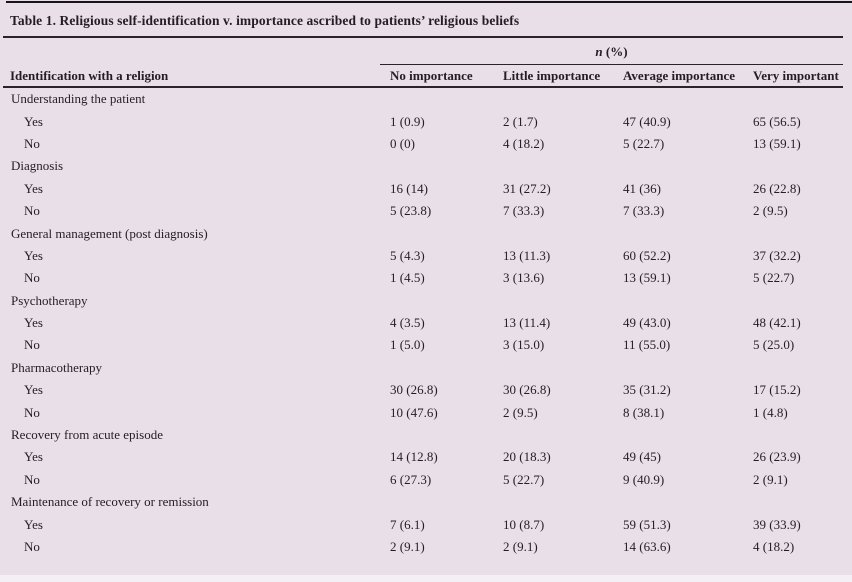 The height and width of the screenshot is (582, 852). Describe the element at coordinates (426, 121) in the screenshot. I see `table-row: Yes 1 (0.9) 2 (1.7) 47 (40.9) 65 (56.5)` at that location.